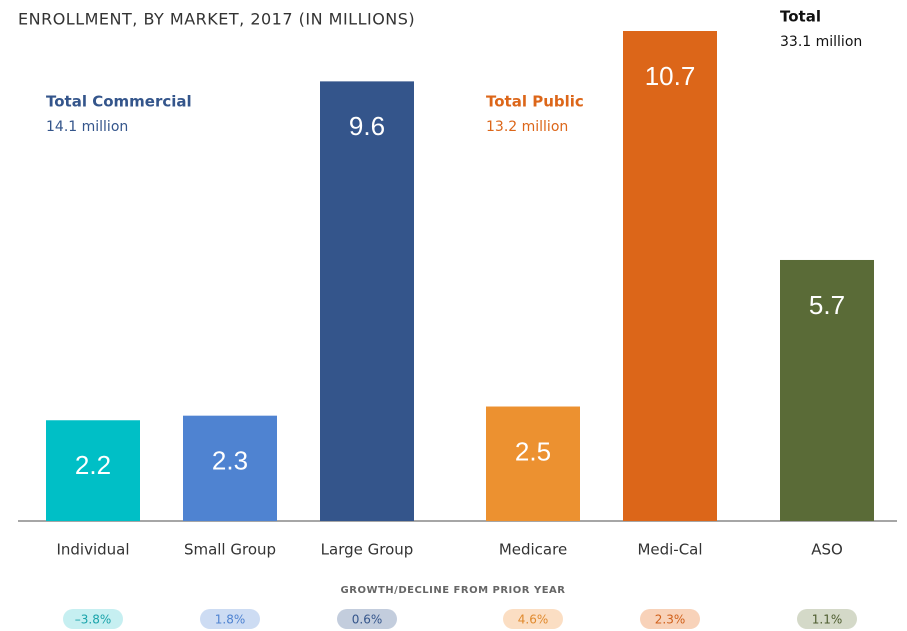 This screenshot has width=907, height=631. Describe the element at coordinates (230, 550) in the screenshot. I see `x-tick-label: Small Group` at that location.